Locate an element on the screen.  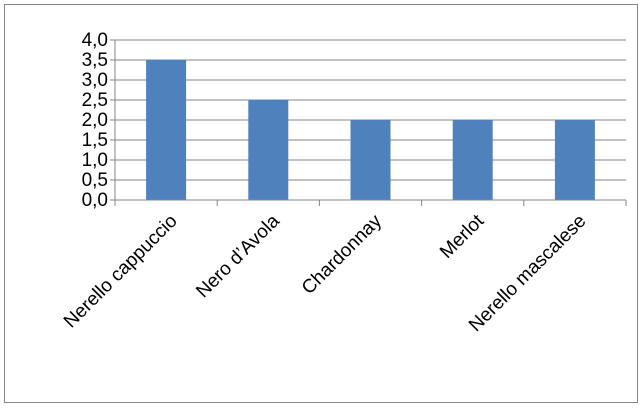
y-tick-label: 4,0 is located at coordinates (95, 40).